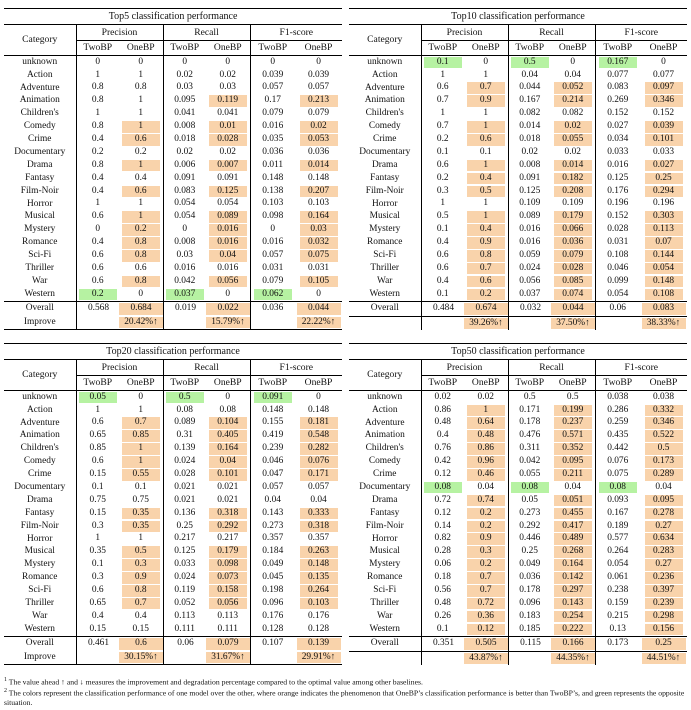 The image size is (691, 710). What do you see at coordinates (385, 40) in the screenshot?
I see `category-header: Category` at bounding box center [385, 40].